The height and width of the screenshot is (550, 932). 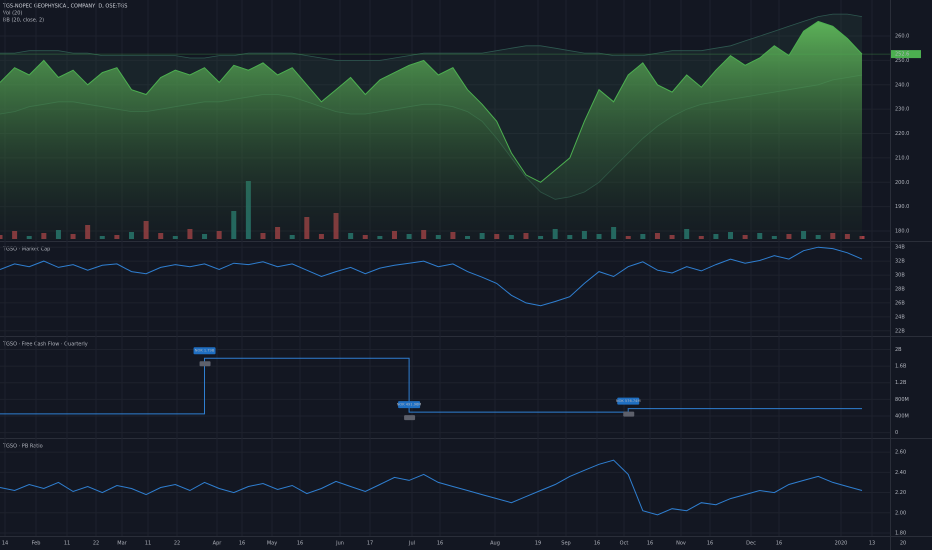 I want to click on bb-upper, so click(x=431, y=37).